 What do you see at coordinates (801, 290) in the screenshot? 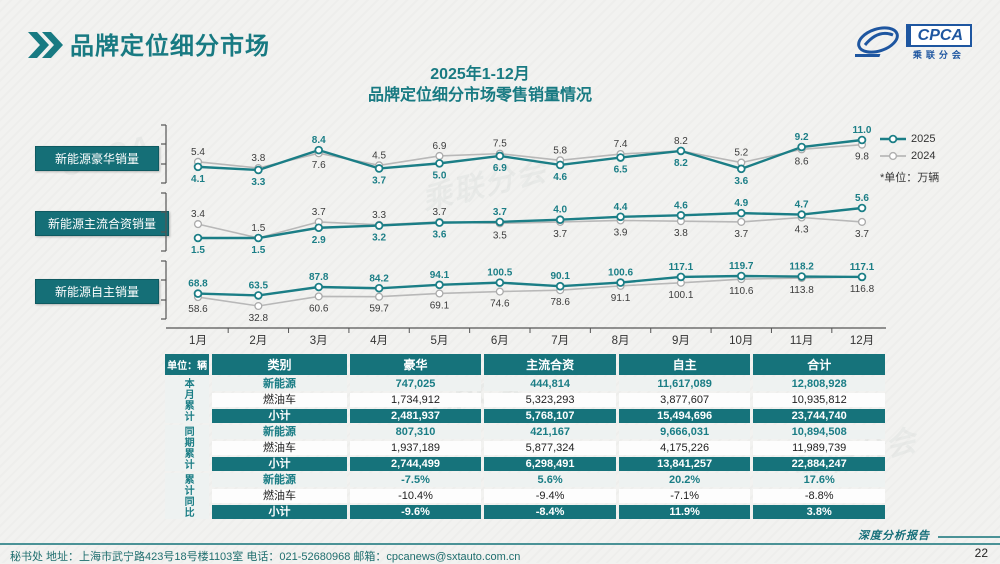
I see `data-label-2024: 113.8` at bounding box center [801, 290].